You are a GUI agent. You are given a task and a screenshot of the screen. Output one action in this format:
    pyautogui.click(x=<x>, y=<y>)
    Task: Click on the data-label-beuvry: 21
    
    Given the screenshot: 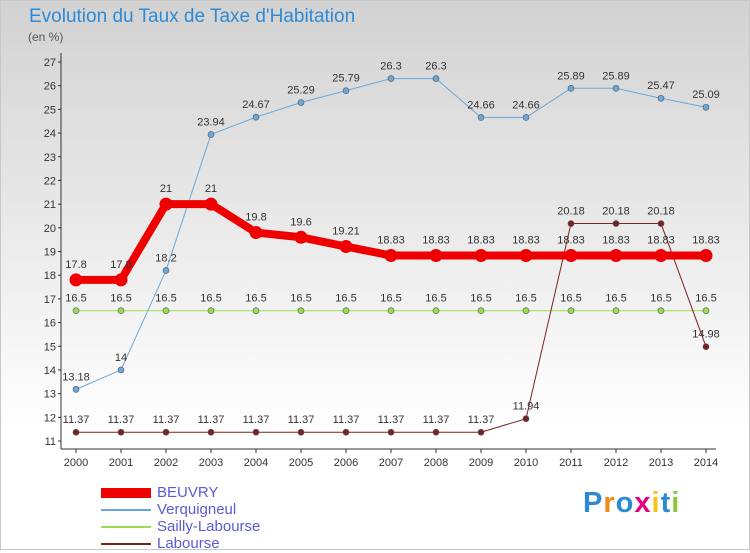 What is the action you would take?
    pyautogui.click(x=166, y=189)
    